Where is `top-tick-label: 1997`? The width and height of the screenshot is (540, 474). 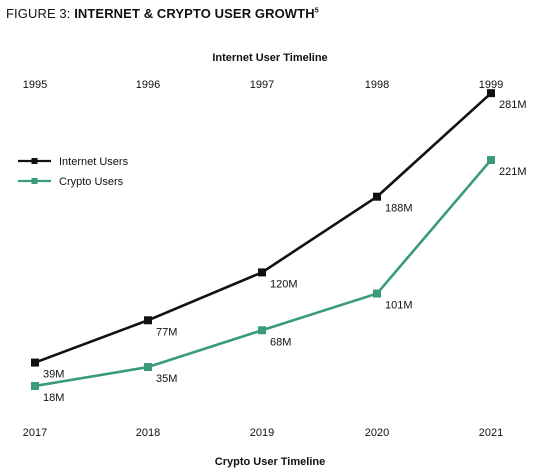
top-tick-label: 1997 is located at coordinates (262, 85).